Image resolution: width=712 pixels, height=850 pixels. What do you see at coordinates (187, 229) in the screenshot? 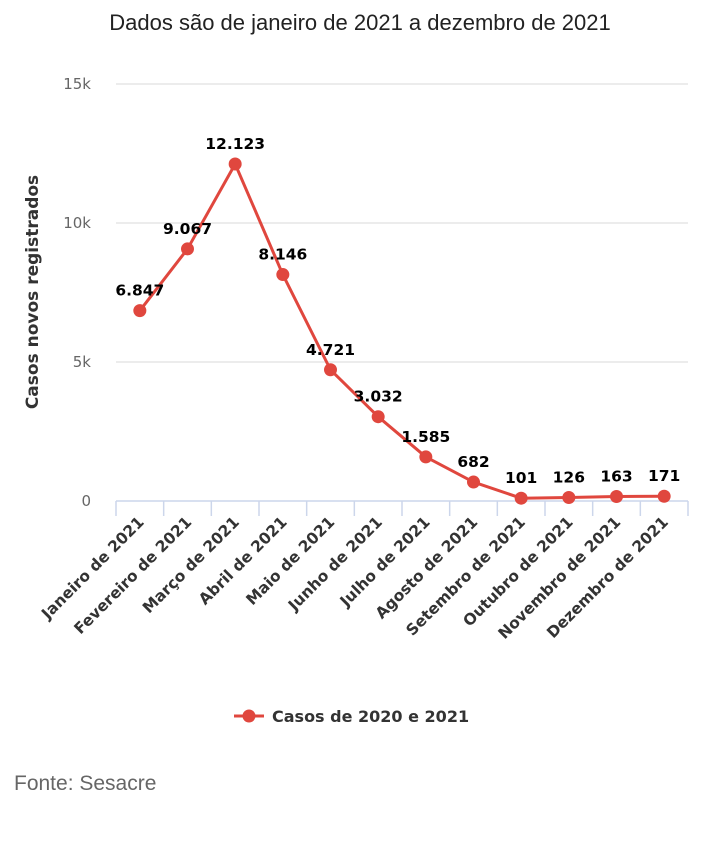
I see `data-label: 9.067` at bounding box center [187, 229].